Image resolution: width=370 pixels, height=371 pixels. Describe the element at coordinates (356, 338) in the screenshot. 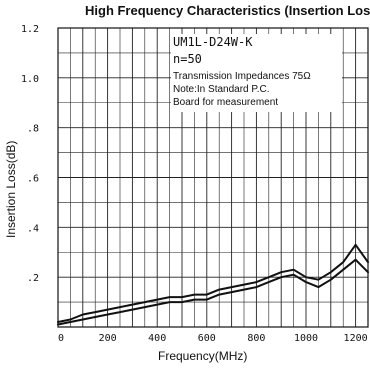

I see `x-tick-label: 1200` at that location.